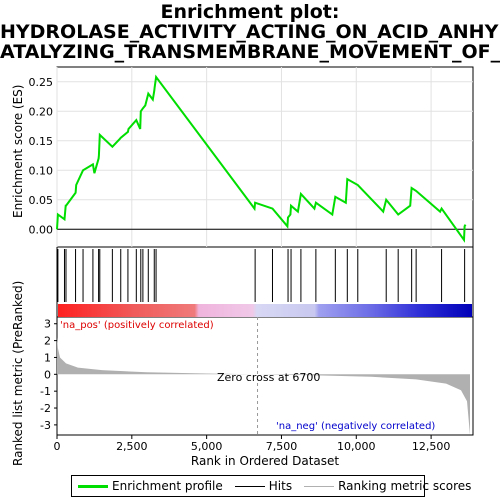 The height and width of the screenshot is (500, 500). Describe the element at coordinates (319, 486) in the screenshot. I see `legend-swatch-metric` at that location.